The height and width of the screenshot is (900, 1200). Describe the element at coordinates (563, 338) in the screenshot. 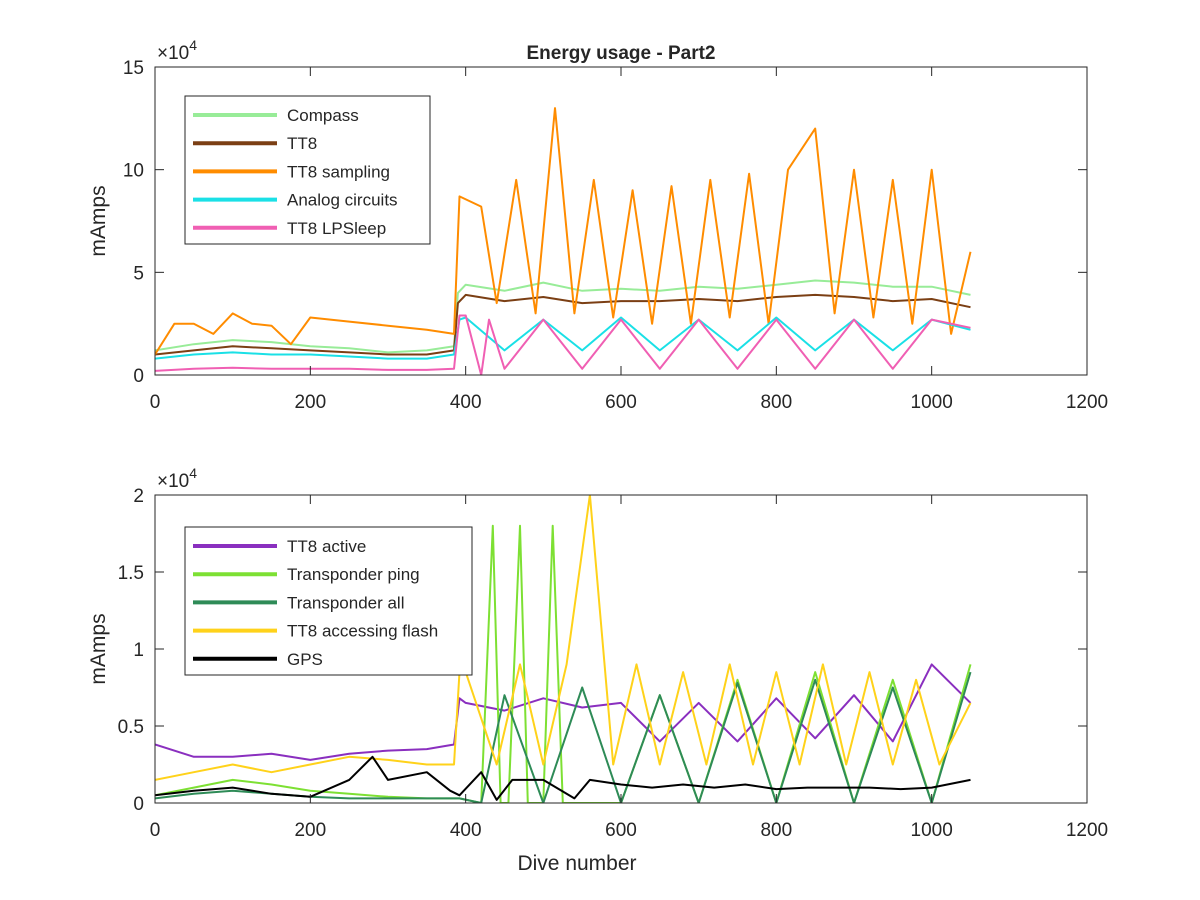

I see `series-line-analog-circuits` at that location.